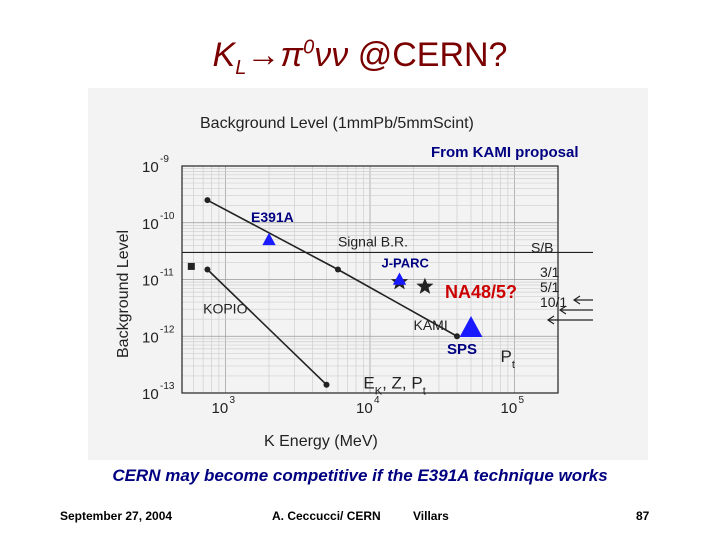 The height and width of the screenshot is (540, 720). Describe the element at coordinates (164, 159) in the screenshot. I see `y-tick-exponent: -9` at that location.